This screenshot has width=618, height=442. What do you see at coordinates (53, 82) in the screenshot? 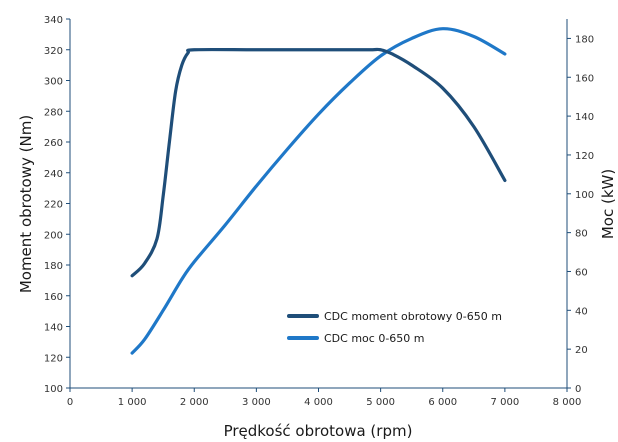
I see `y-left-tick-label: 300` at bounding box center [53, 82].